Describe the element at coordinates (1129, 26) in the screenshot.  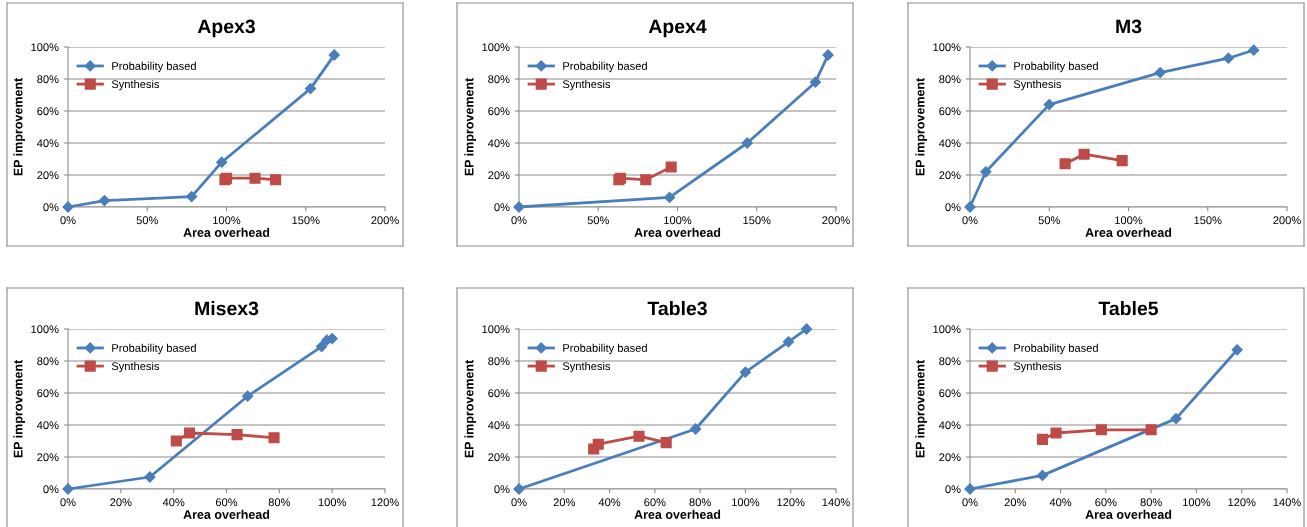
I see `chart-title: M3` at that location.